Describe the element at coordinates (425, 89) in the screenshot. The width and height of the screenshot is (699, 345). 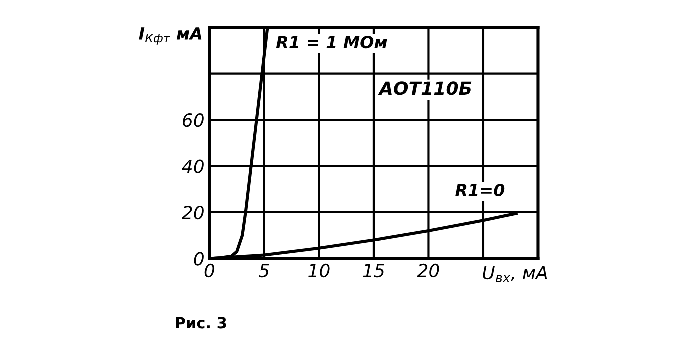
I see `annotation: АОТ110Б` at that location.